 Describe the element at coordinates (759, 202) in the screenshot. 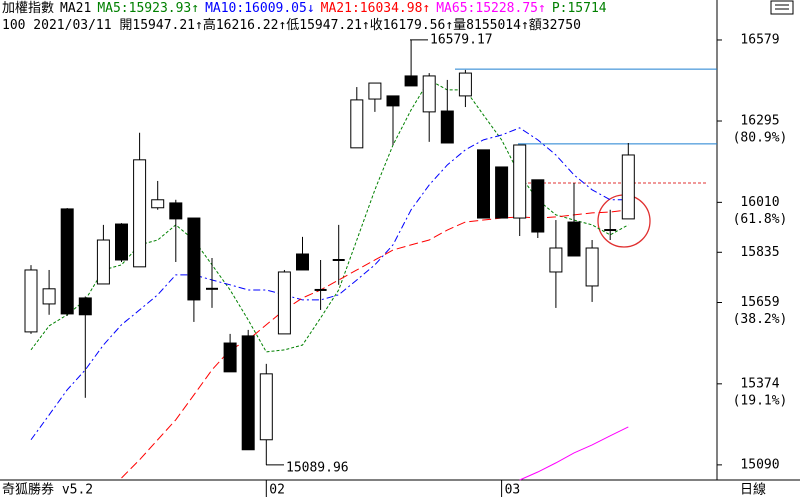

I see `y-tick-label: 16010` at that location.